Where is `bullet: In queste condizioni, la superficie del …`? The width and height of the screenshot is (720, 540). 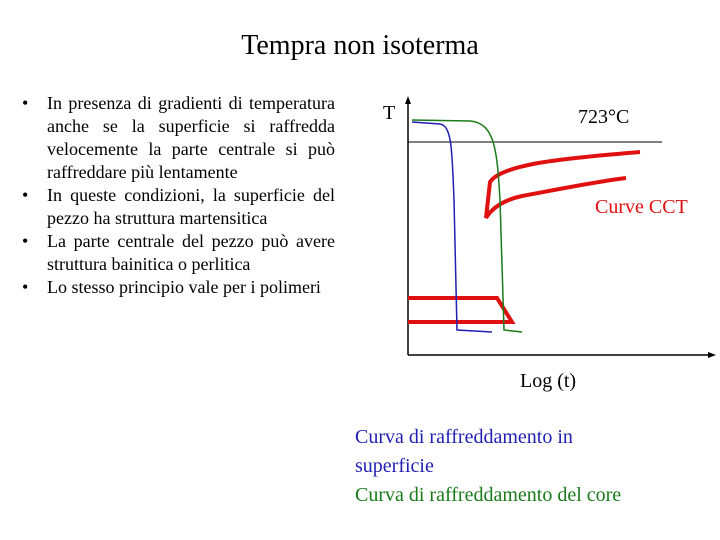 bullet: In queste condizioni, la superficie del … is located at coordinates (178, 207).